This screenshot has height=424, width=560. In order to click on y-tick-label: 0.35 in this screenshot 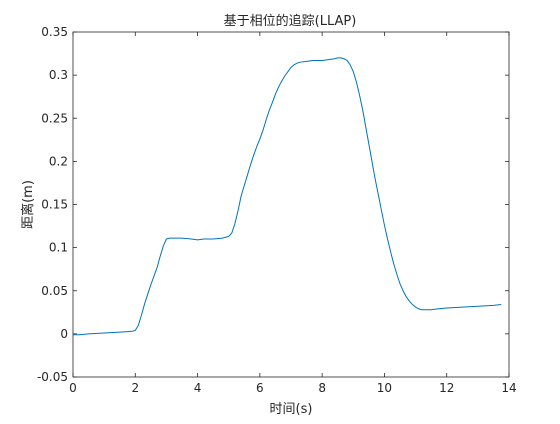, I will do `click(54, 32)`.